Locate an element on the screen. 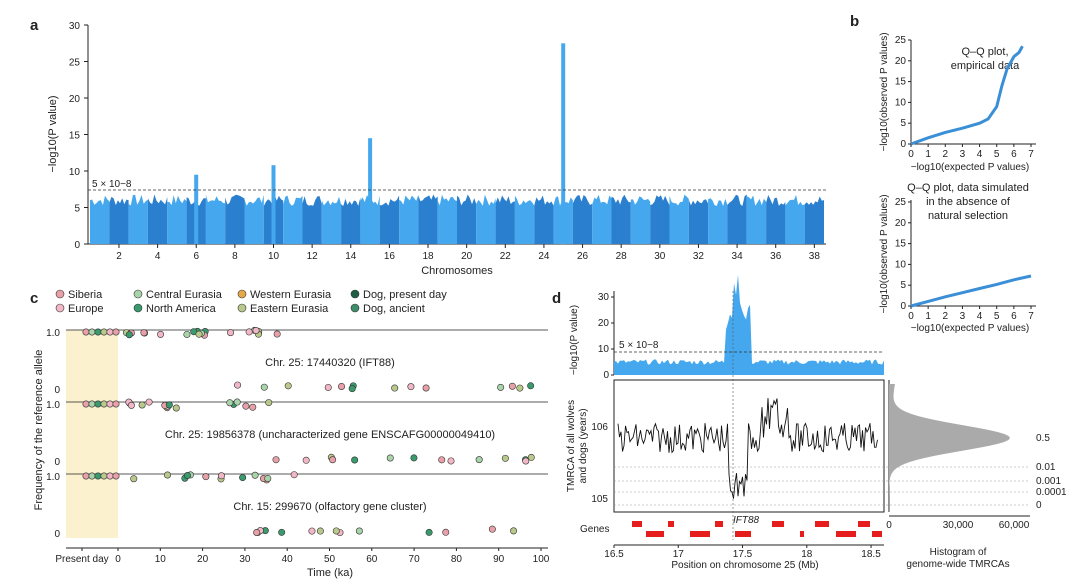 The height and width of the screenshot is (585, 1080). d-x-tick-label: 16.5 is located at coordinates (614, 554).